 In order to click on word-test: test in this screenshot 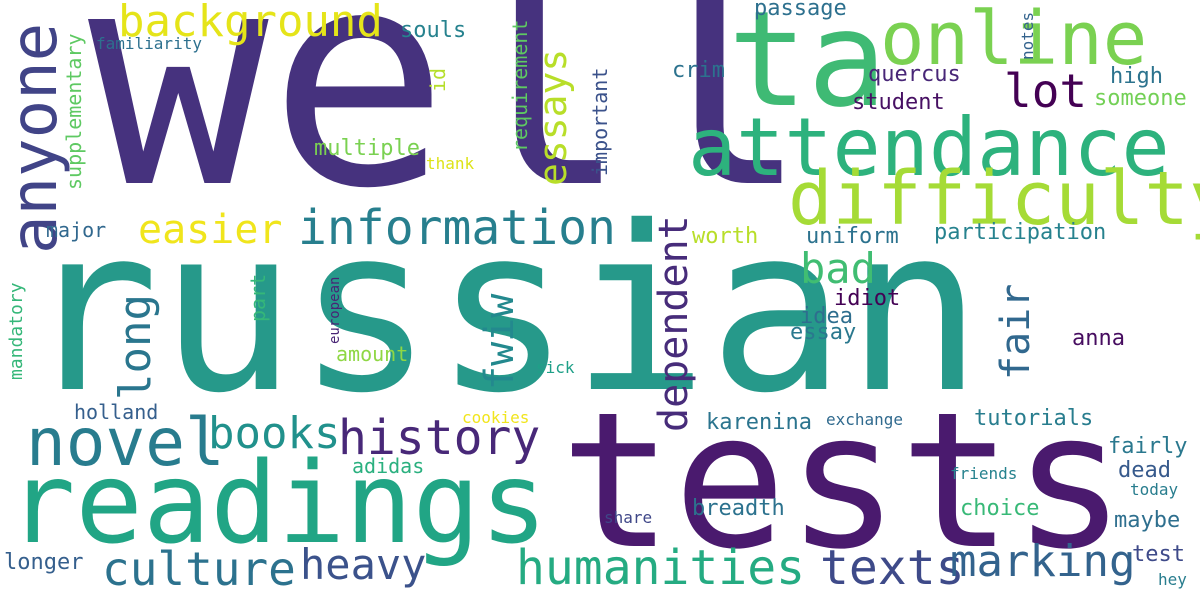, I will do `click(1158, 554)`.